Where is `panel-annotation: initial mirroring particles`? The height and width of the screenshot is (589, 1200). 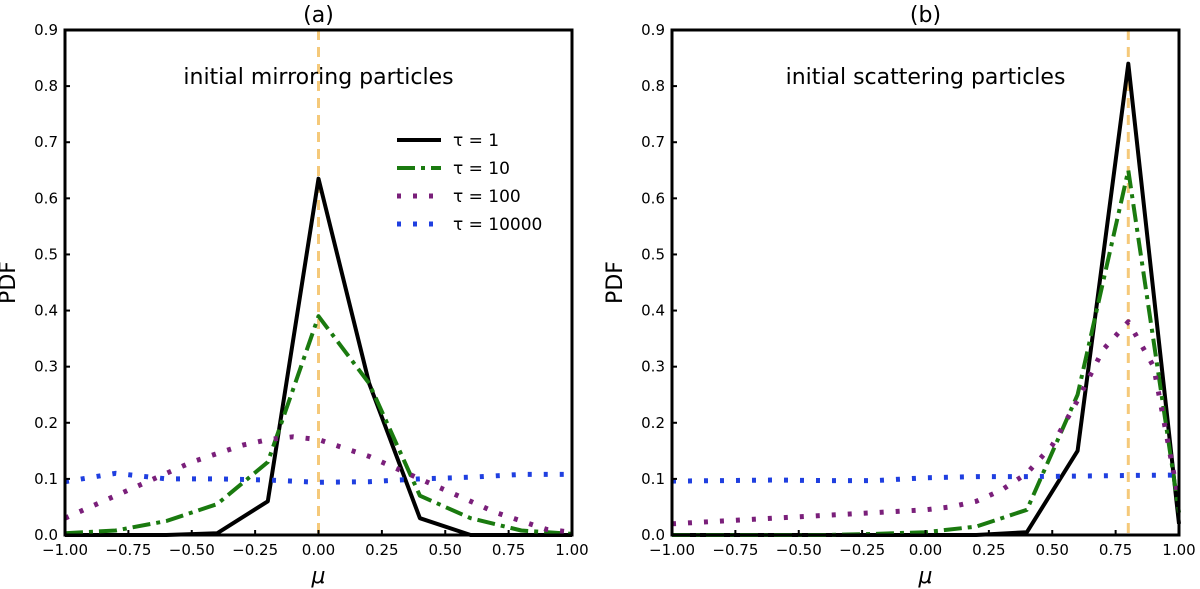
panel-annotation: initial mirroring particles is located at coordinates (318, 77).